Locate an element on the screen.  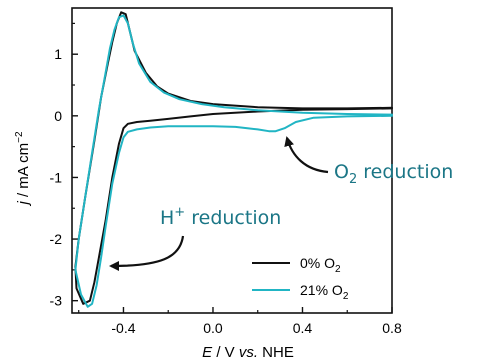
x-tick-label: 0.4 is located at coordinates (303, 328).